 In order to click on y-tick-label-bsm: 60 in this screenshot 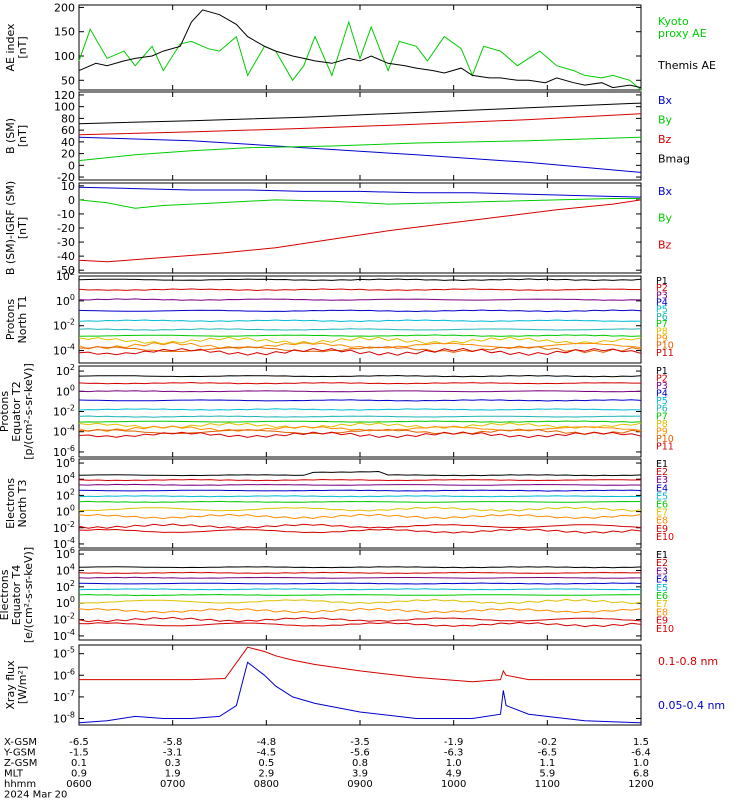, I will do `click(68, 130)`.